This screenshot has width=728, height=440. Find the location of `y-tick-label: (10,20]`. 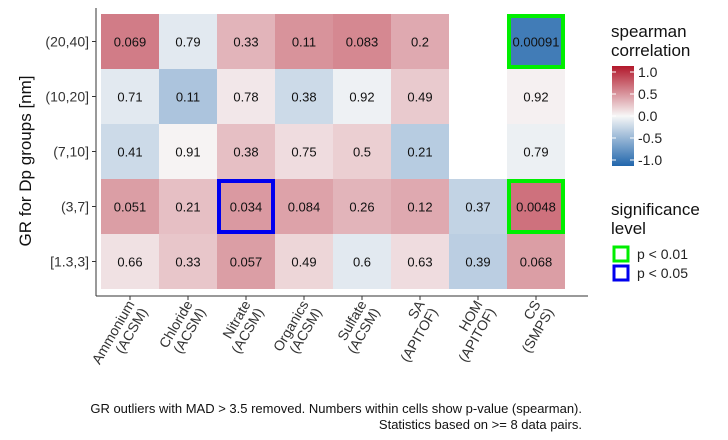

y-tick-label: (10,20] is located at coordinates (67, 97).